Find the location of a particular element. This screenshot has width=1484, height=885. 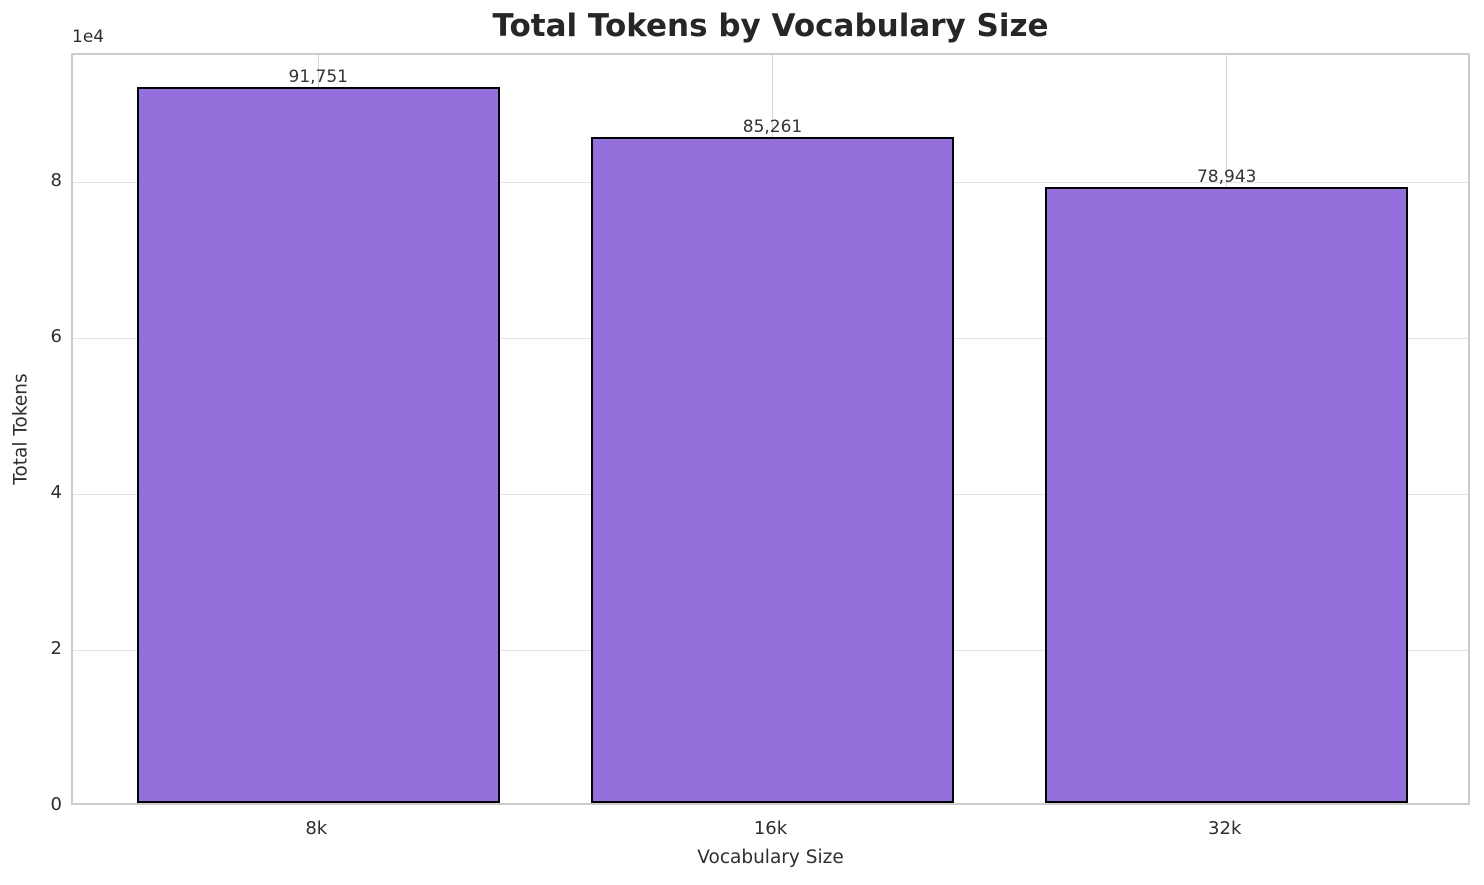

bar-value-label-32k: 78,943 is located at coordinates (1226, 176).